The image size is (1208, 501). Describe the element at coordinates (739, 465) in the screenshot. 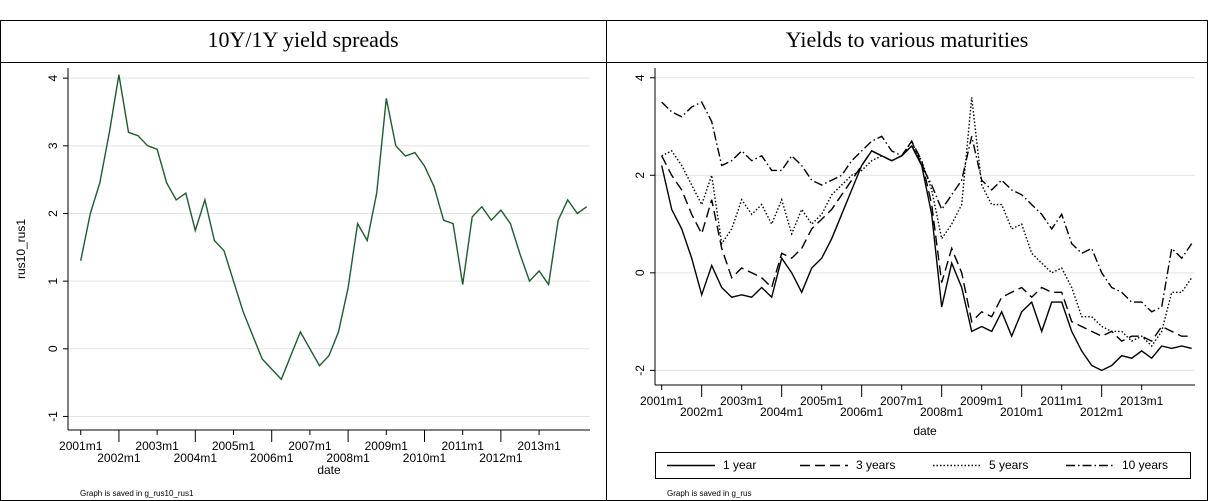

I see `legend-label: 1 year` at that location.